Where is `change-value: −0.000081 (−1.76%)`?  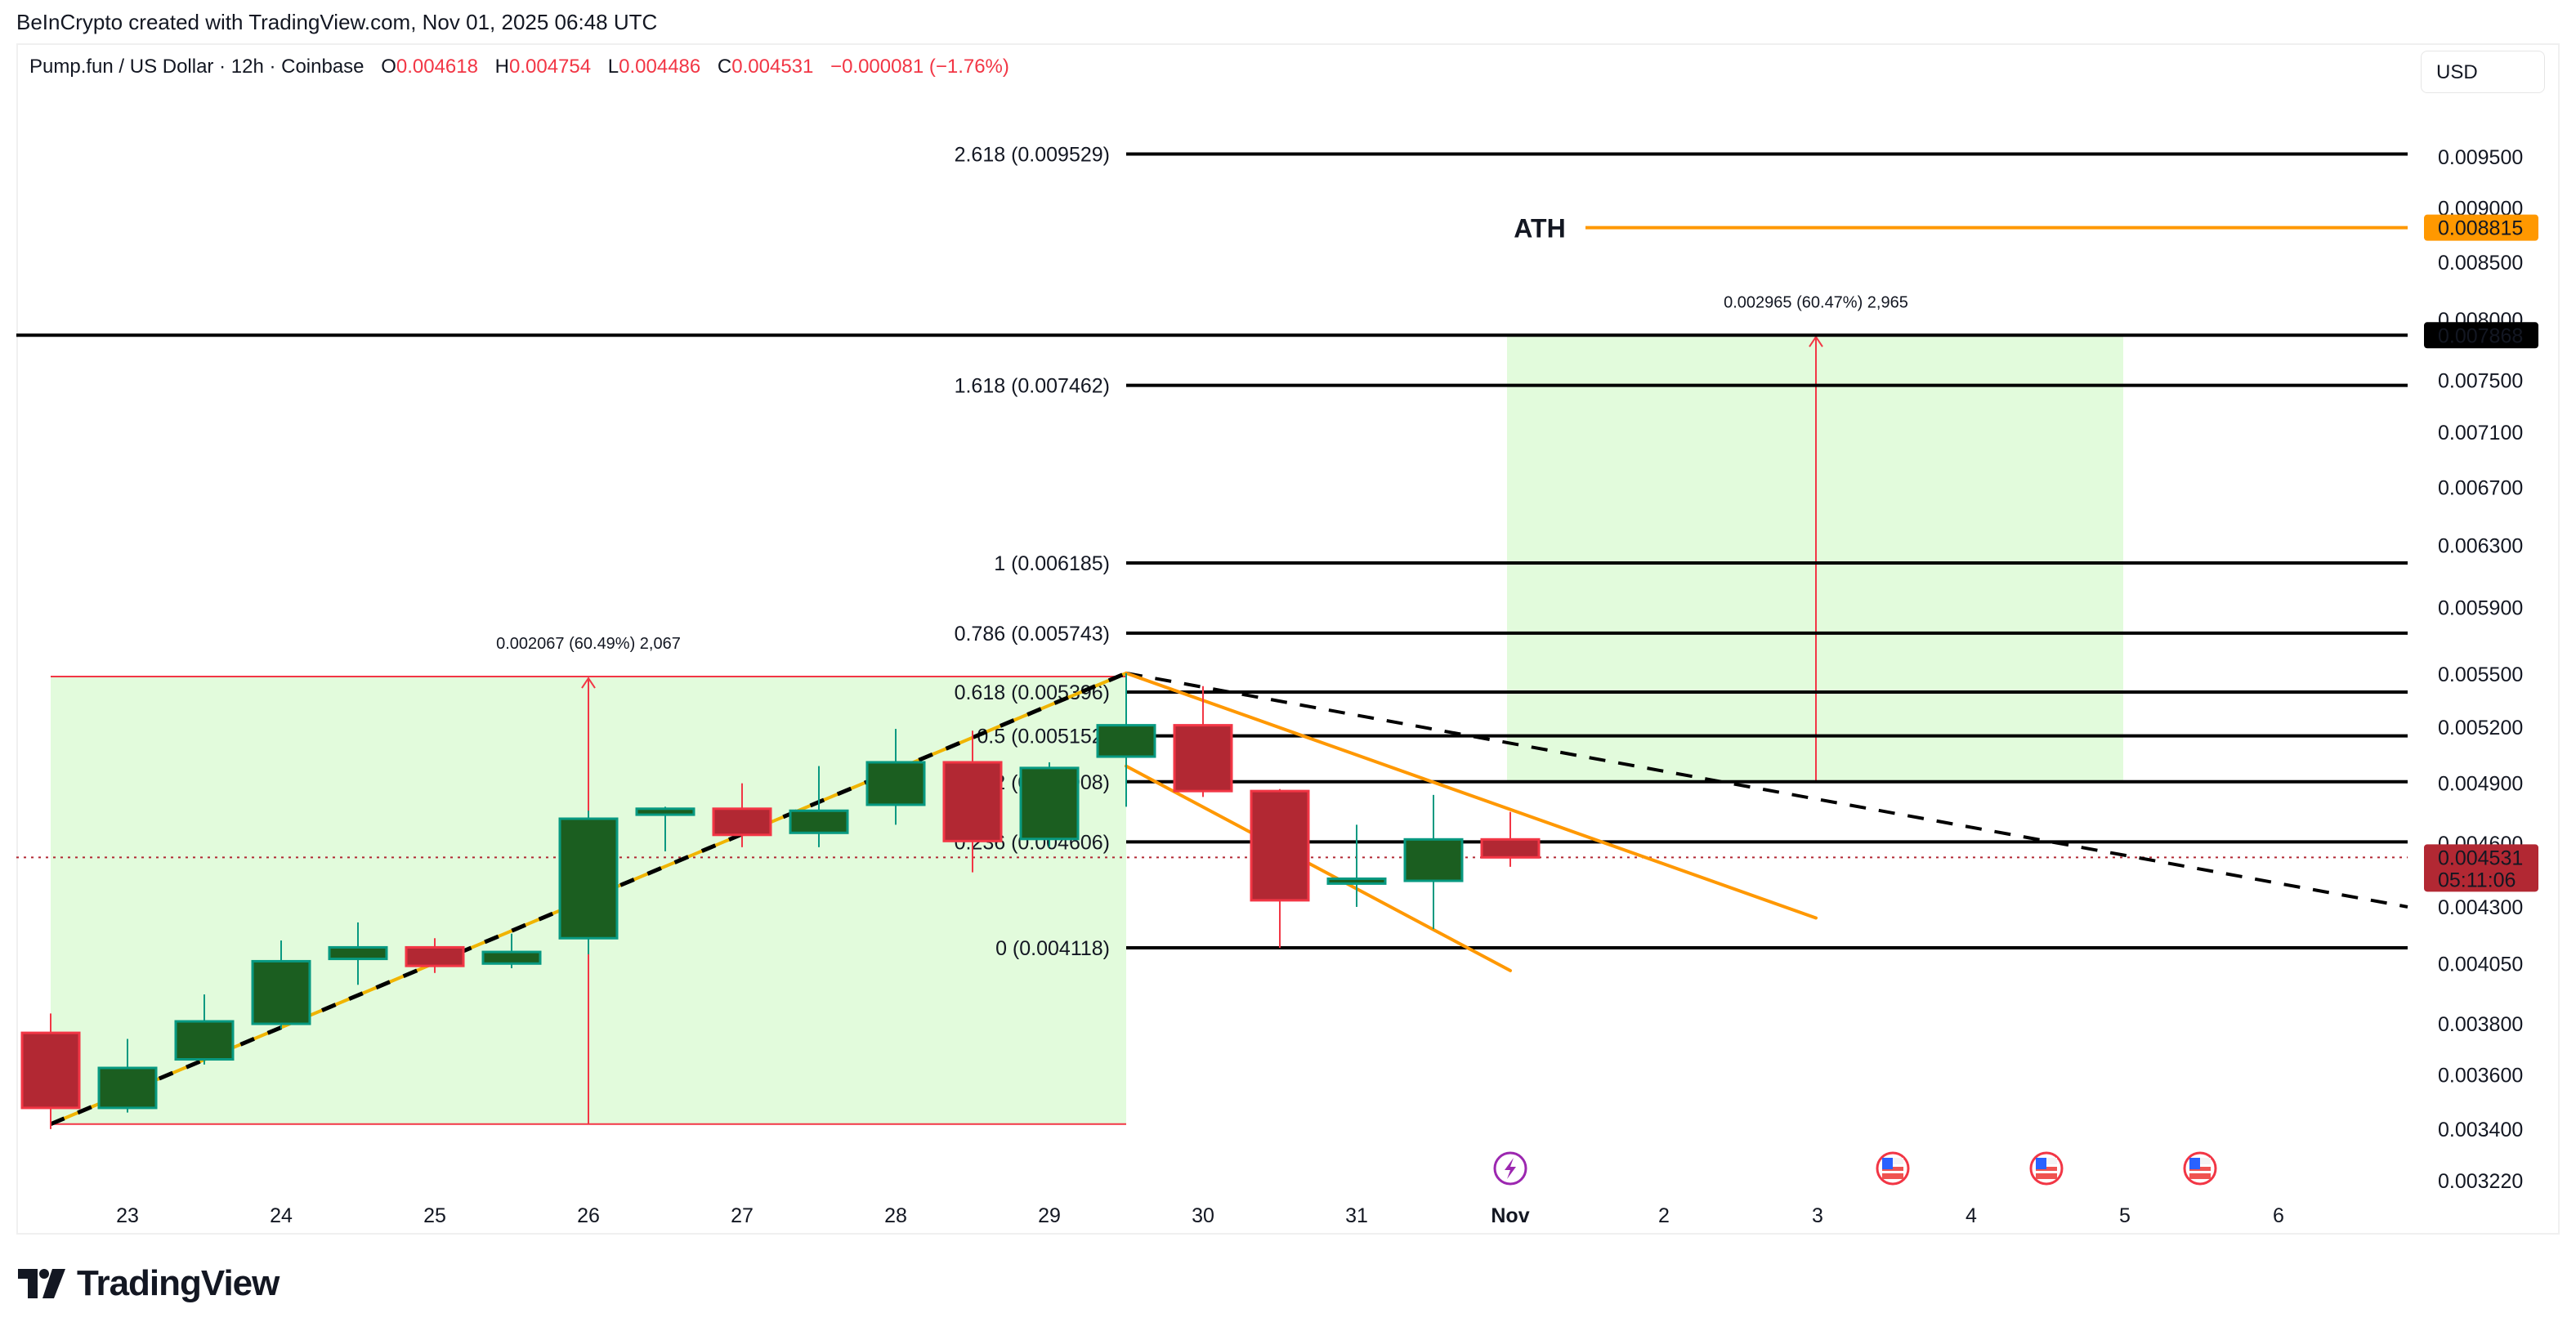 change-value: −0.000081 (−1.76%) is located at coordinates (919, 67).